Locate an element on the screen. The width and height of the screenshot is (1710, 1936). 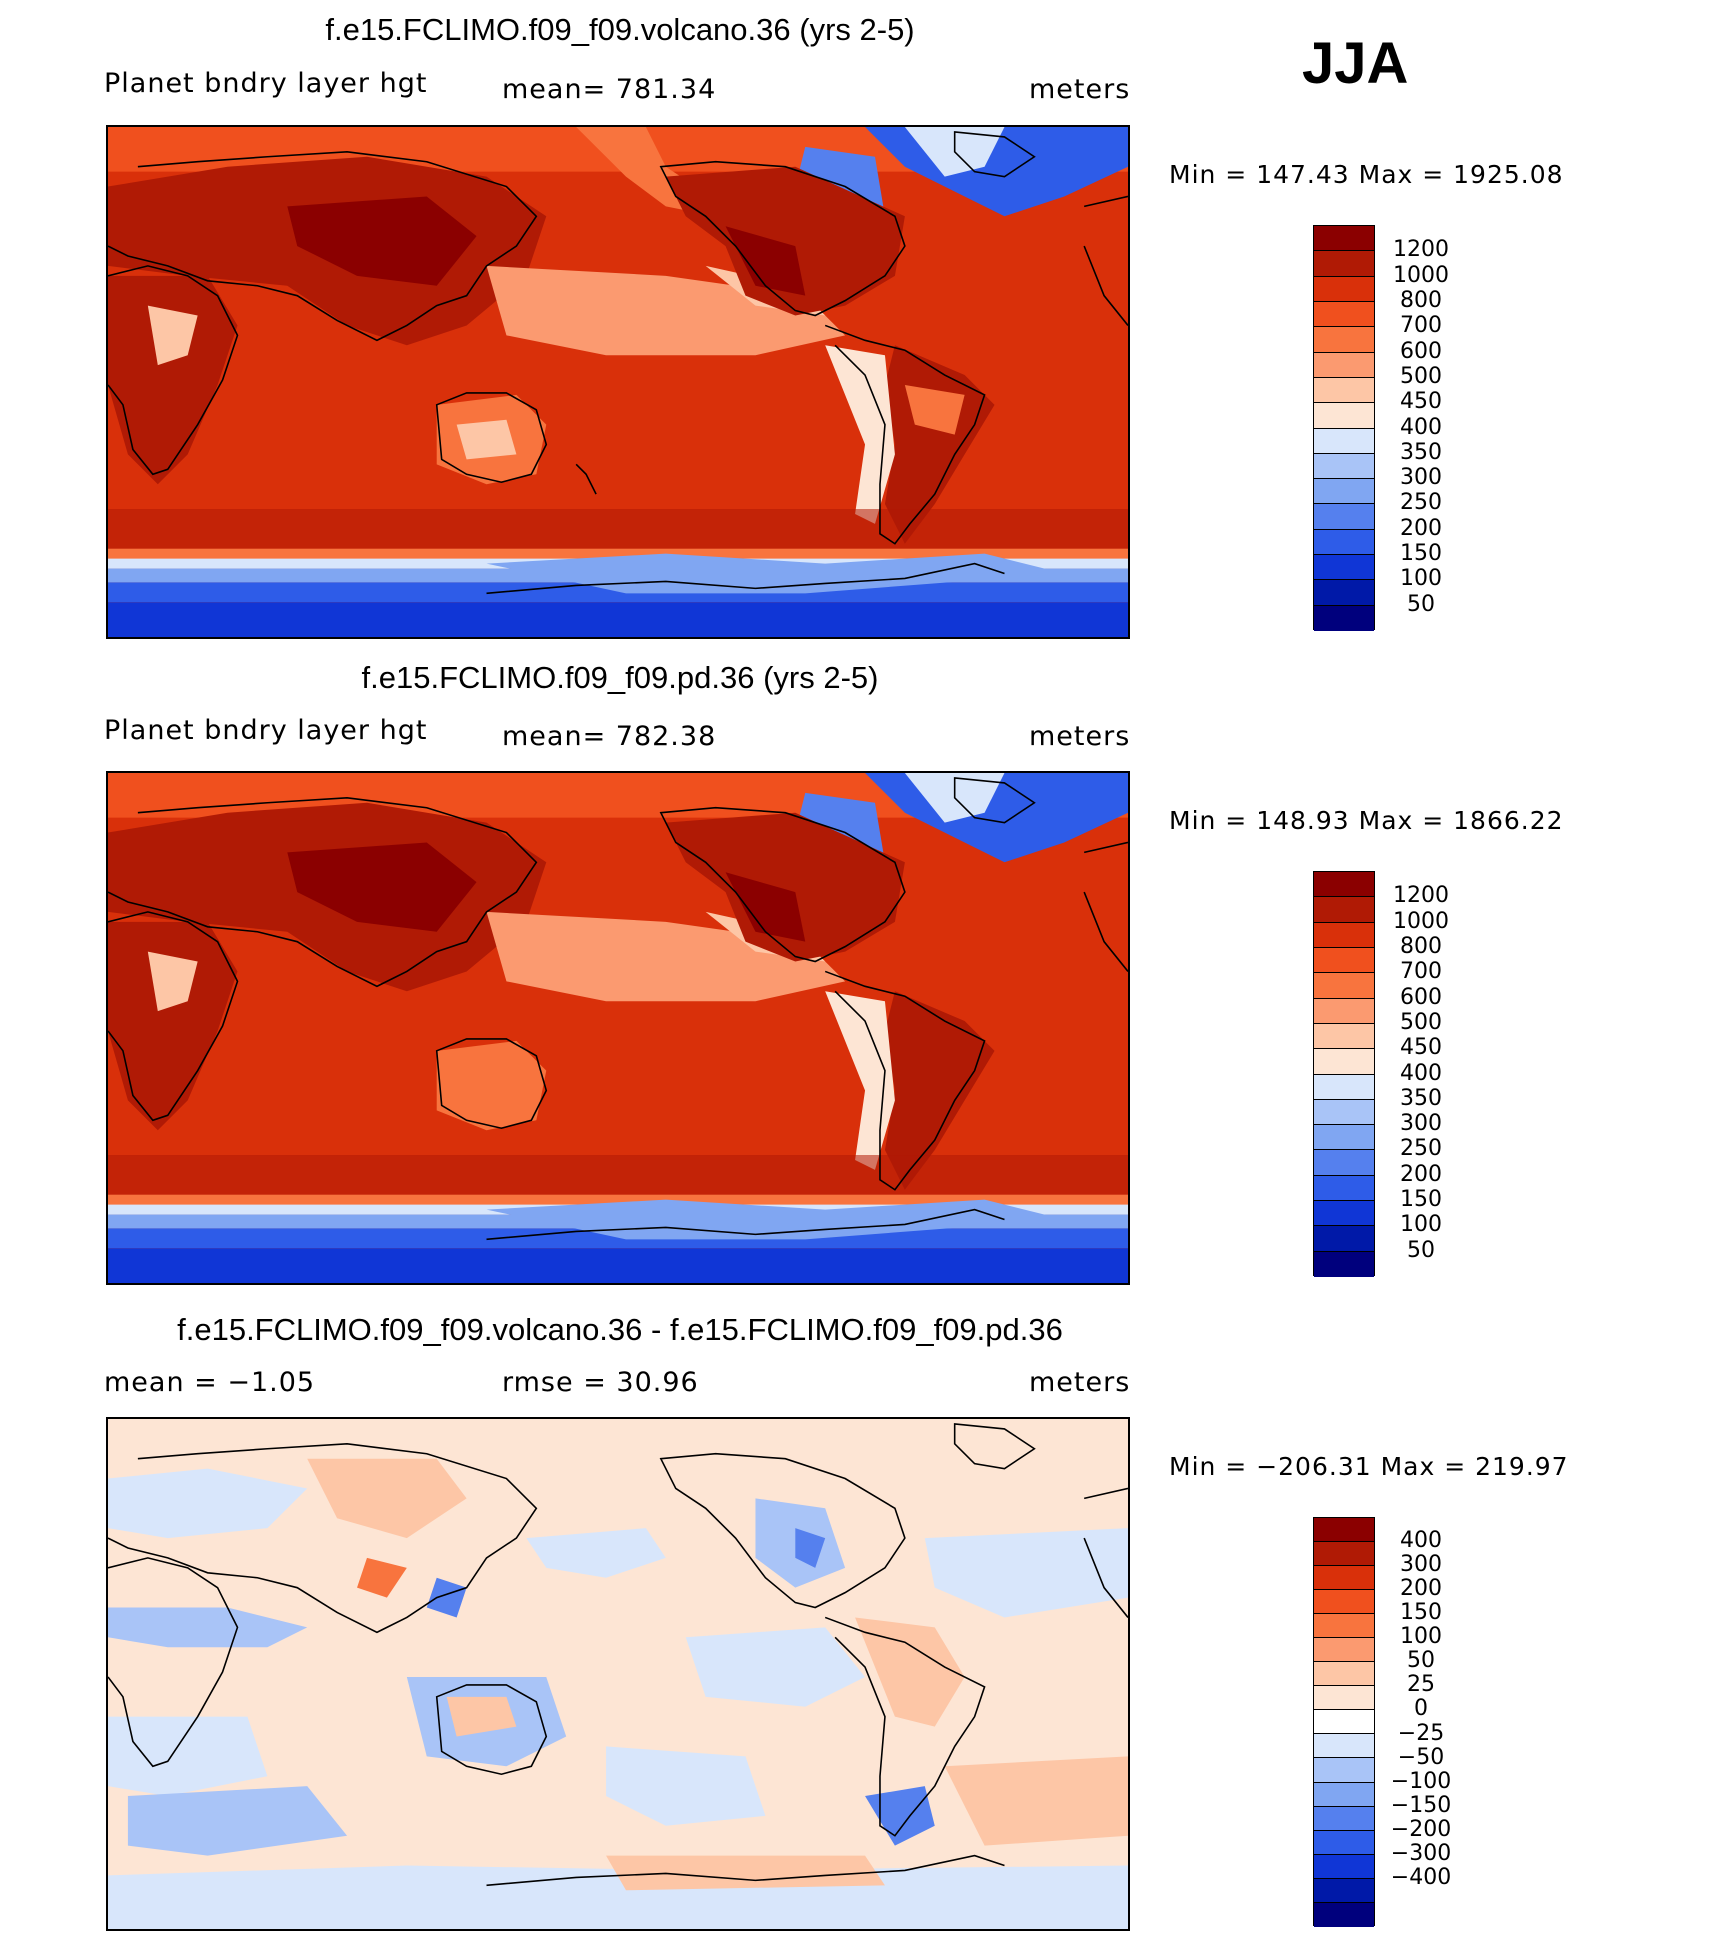
panel-1-colorbar is located at coordinates (1344, 428).